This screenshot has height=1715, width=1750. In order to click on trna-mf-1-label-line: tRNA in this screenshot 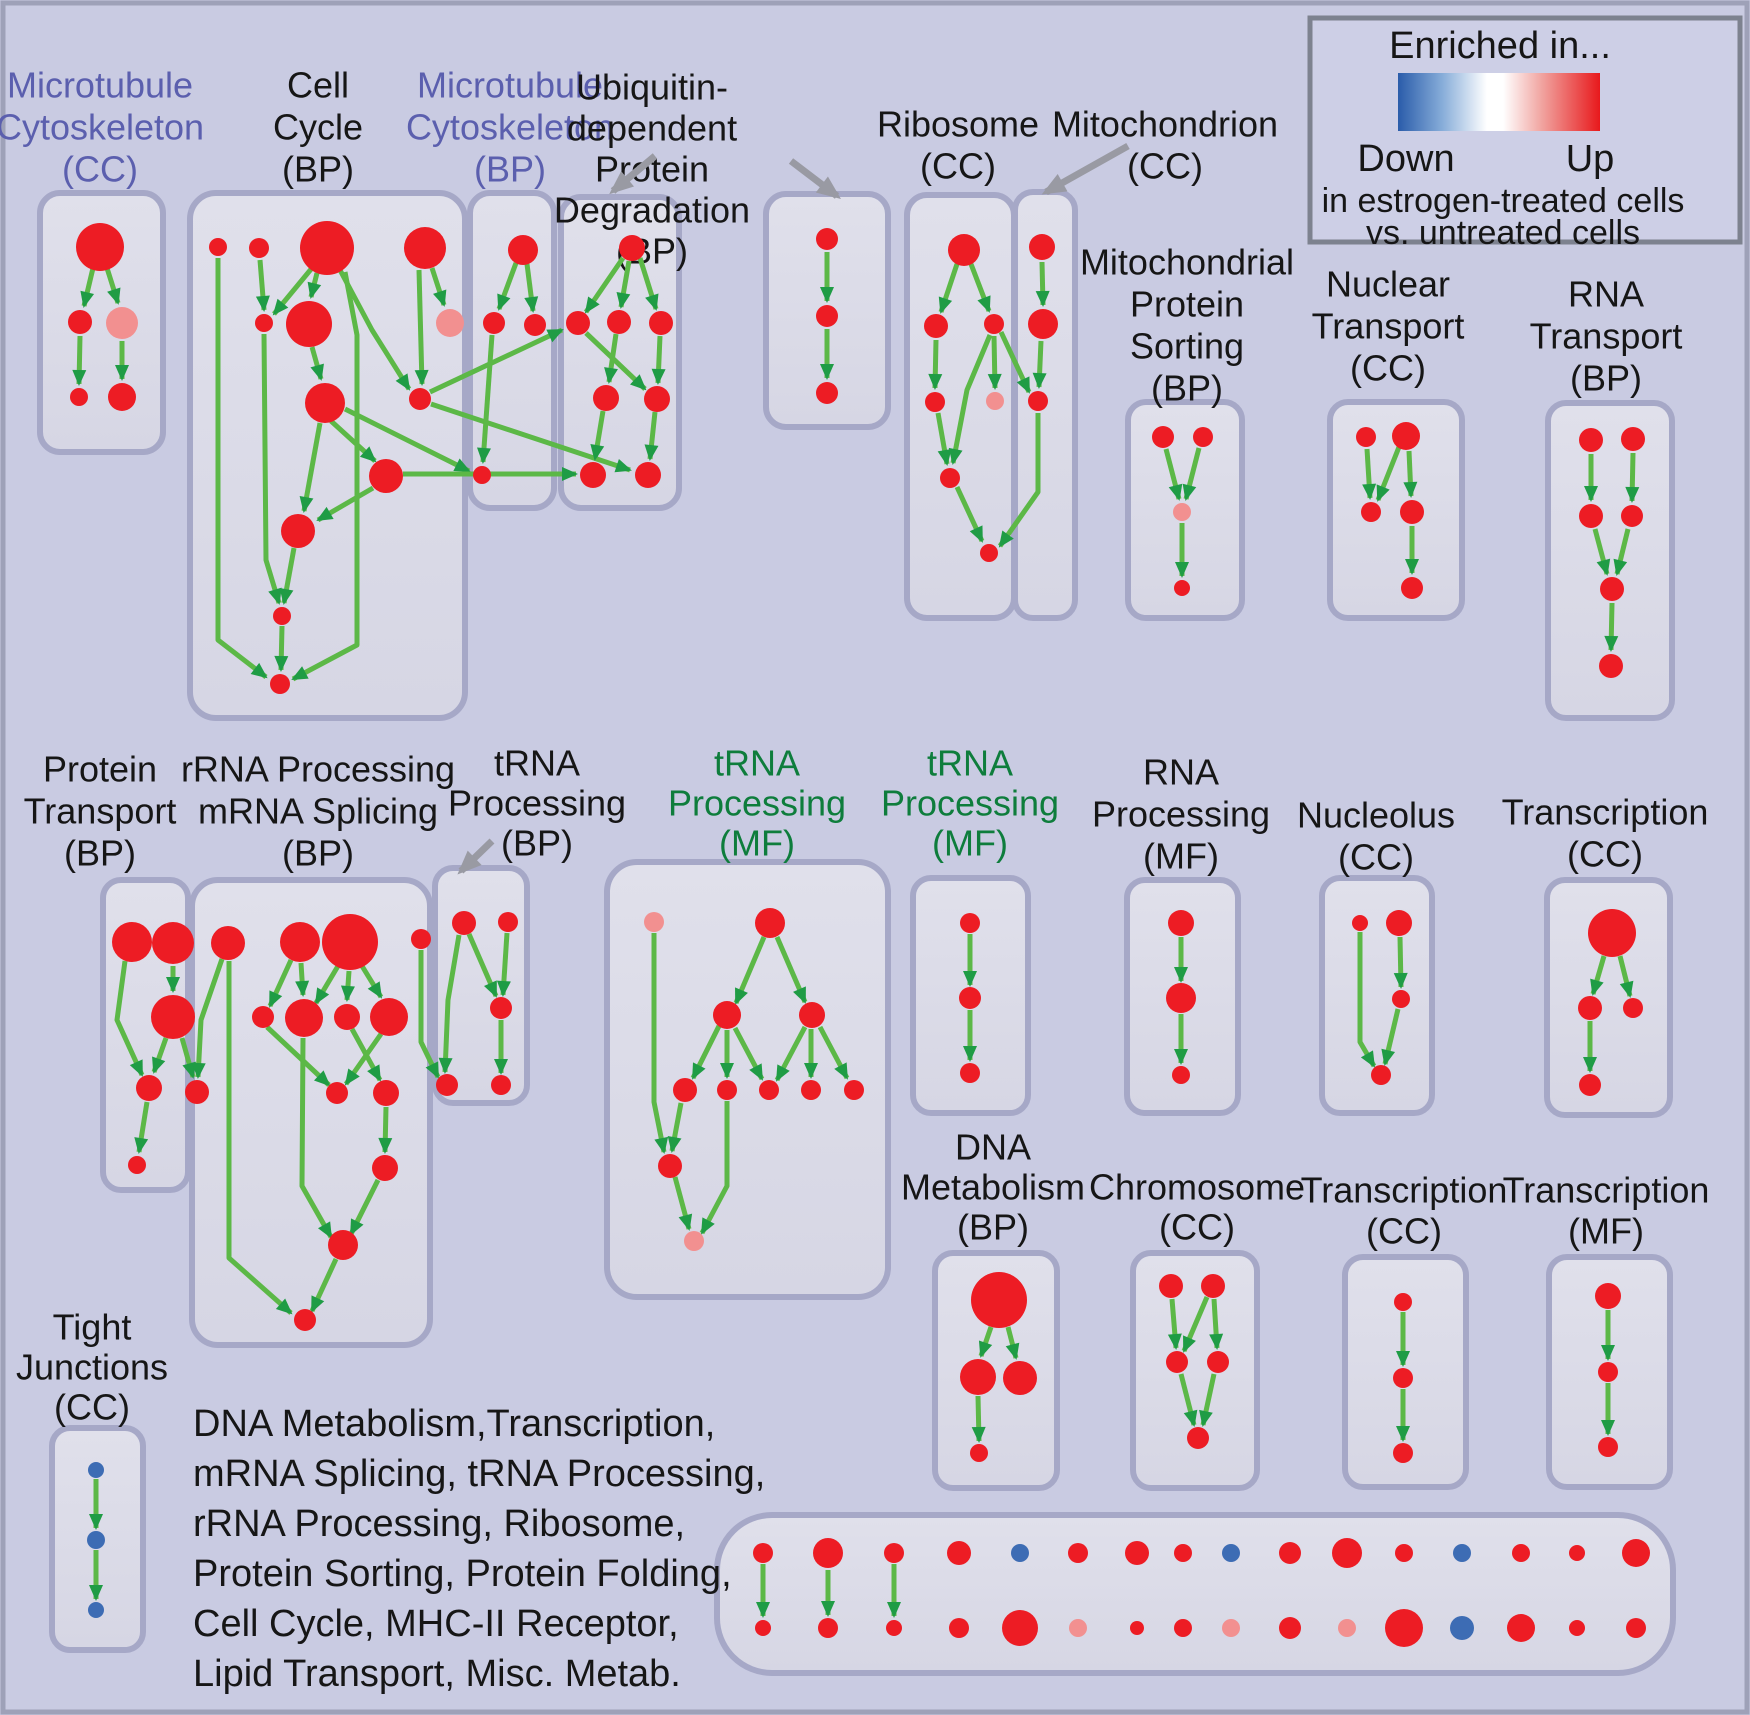, I will do `click(757, 763)`.